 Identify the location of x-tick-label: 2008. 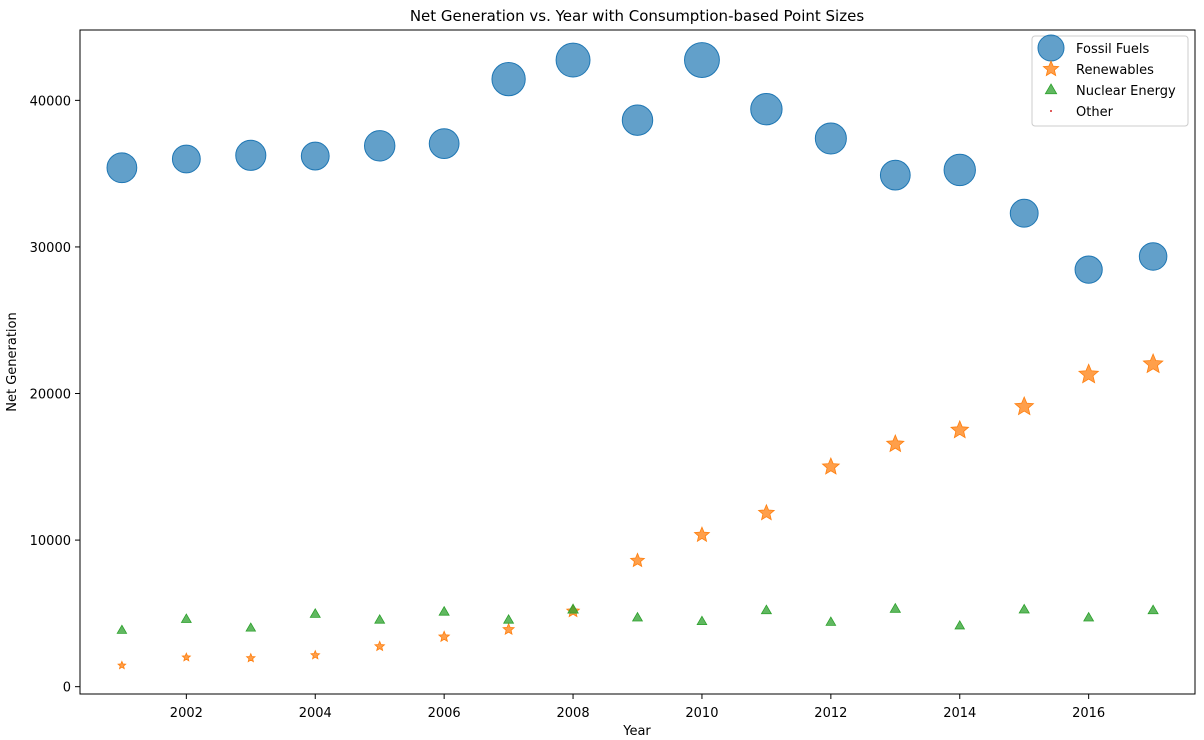
(573, 713).